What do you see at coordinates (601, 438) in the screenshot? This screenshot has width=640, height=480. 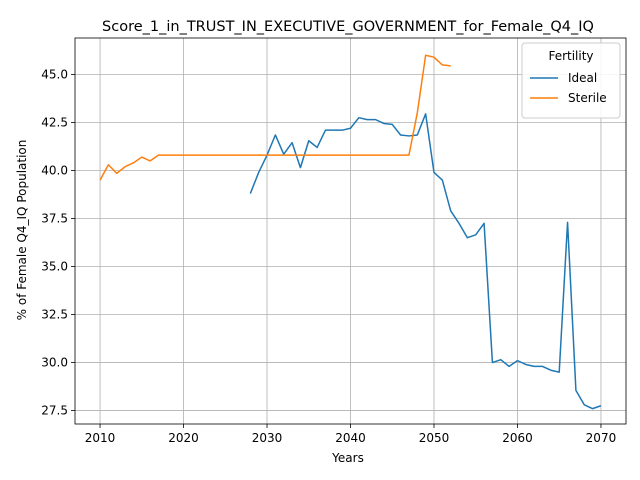 I see `x-tick-label: 2070` at bounding box center [601, 438].